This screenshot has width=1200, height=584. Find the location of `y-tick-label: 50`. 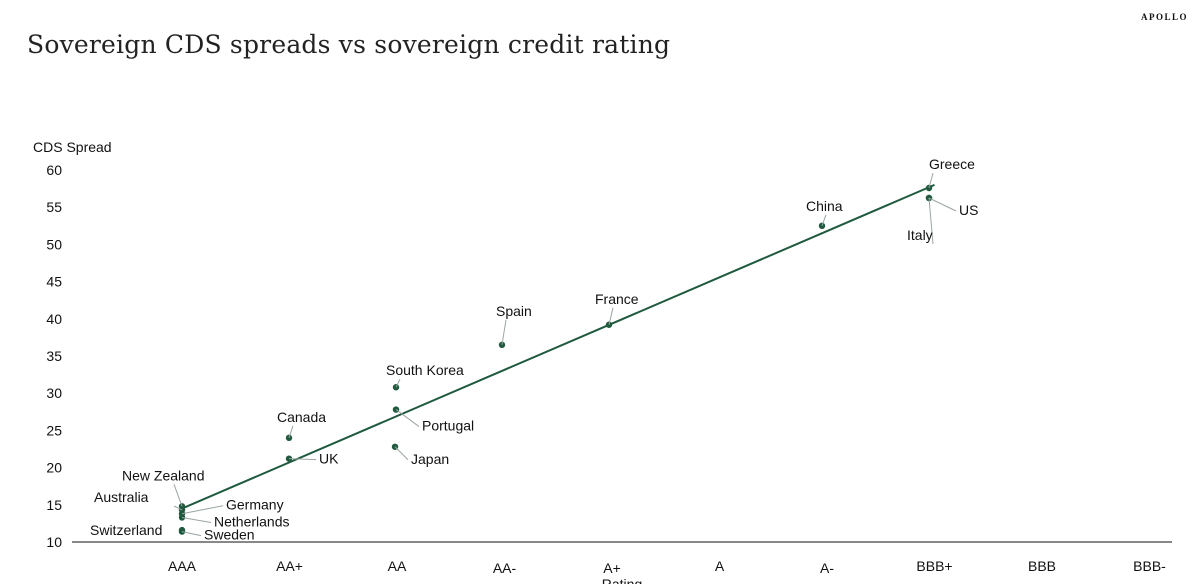

y-tick-label: 50 is located at coordinates (54, 244).